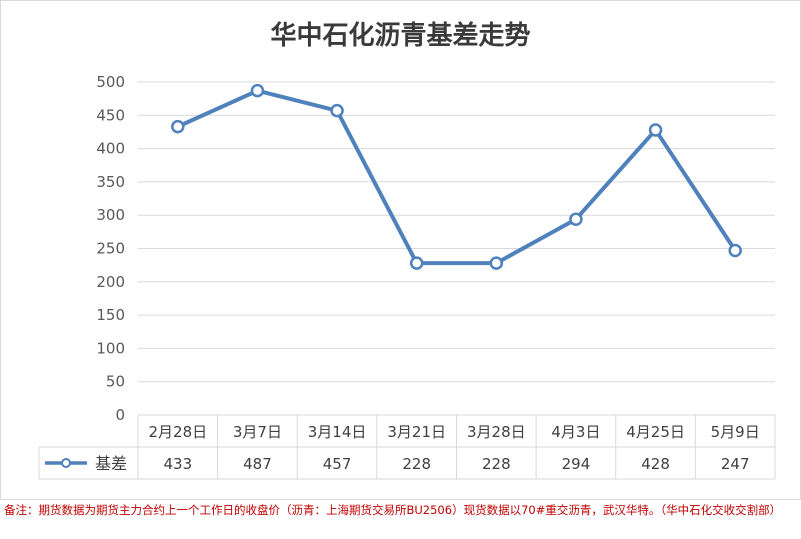  What do you see at coordinates (575, 432) in the screenshot?
I see `x-tick-label: 4月3日` at bounding box center [575, 432].